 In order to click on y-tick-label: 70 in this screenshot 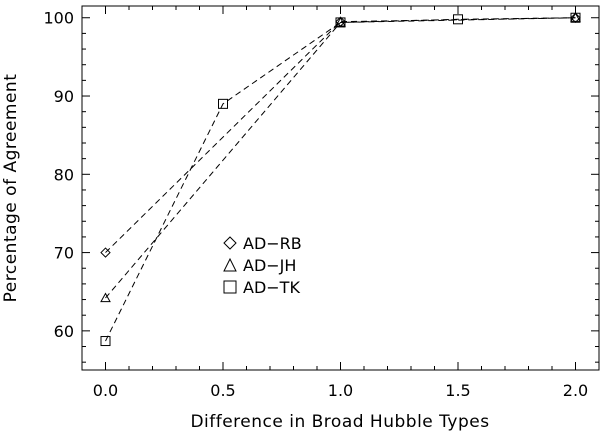, I will do `click(64, 253)`.